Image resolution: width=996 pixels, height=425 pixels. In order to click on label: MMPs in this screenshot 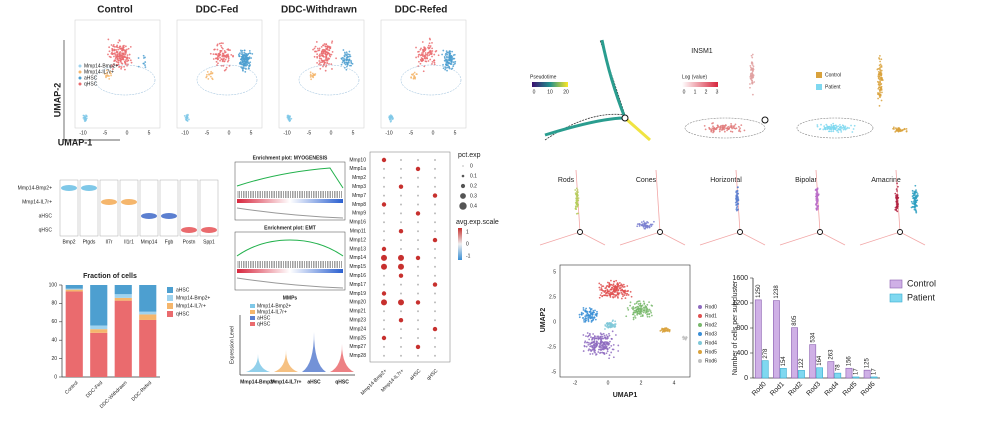, I will do `click(290, 298)`.